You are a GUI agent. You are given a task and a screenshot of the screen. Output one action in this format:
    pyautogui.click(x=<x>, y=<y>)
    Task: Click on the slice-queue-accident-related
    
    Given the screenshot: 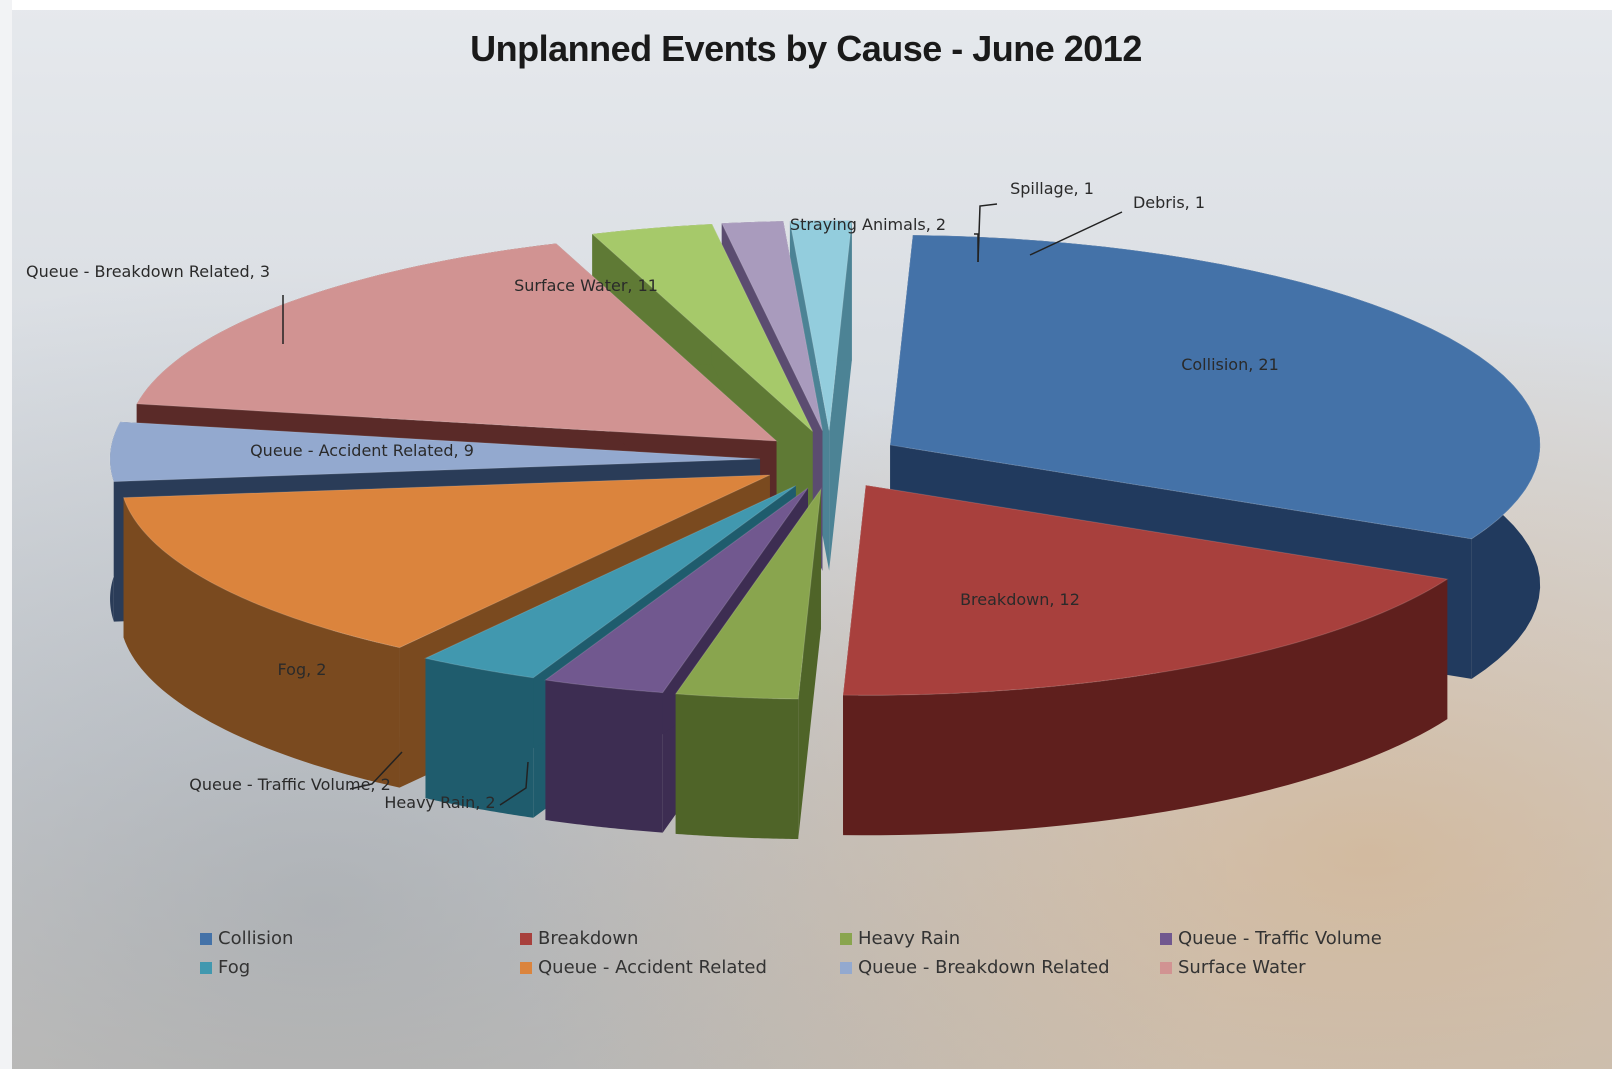 What is the action you would take?
    pyautogui.click(x=446, y=561)
    